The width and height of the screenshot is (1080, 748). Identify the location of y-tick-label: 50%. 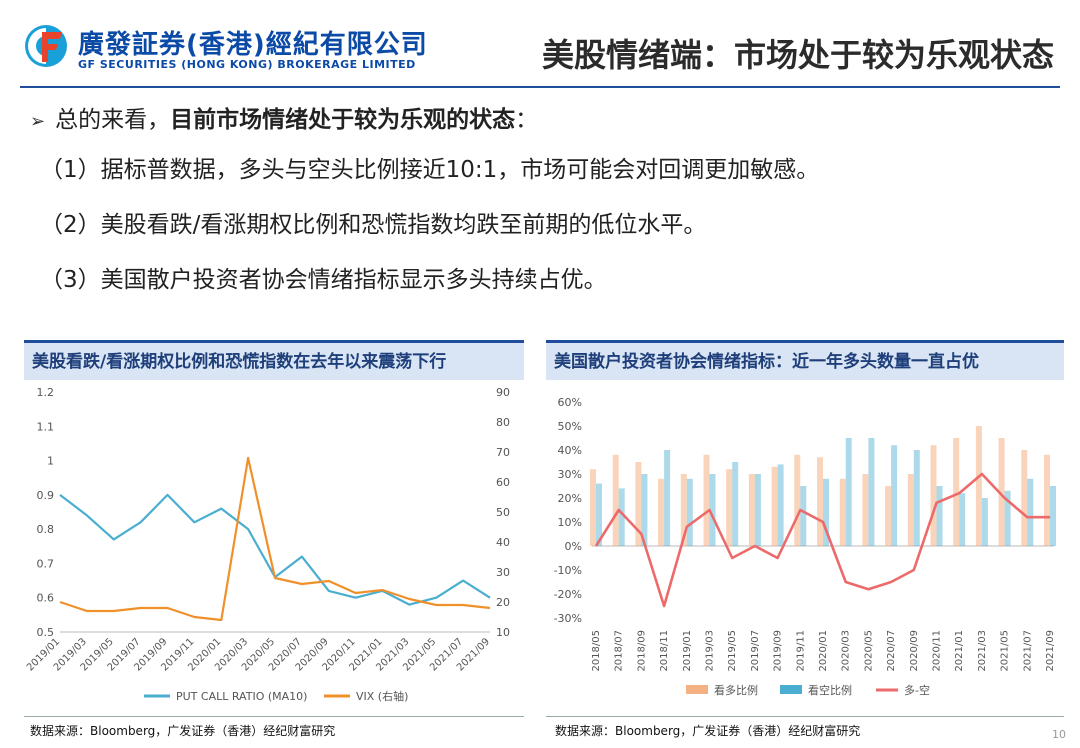
(570, 426).